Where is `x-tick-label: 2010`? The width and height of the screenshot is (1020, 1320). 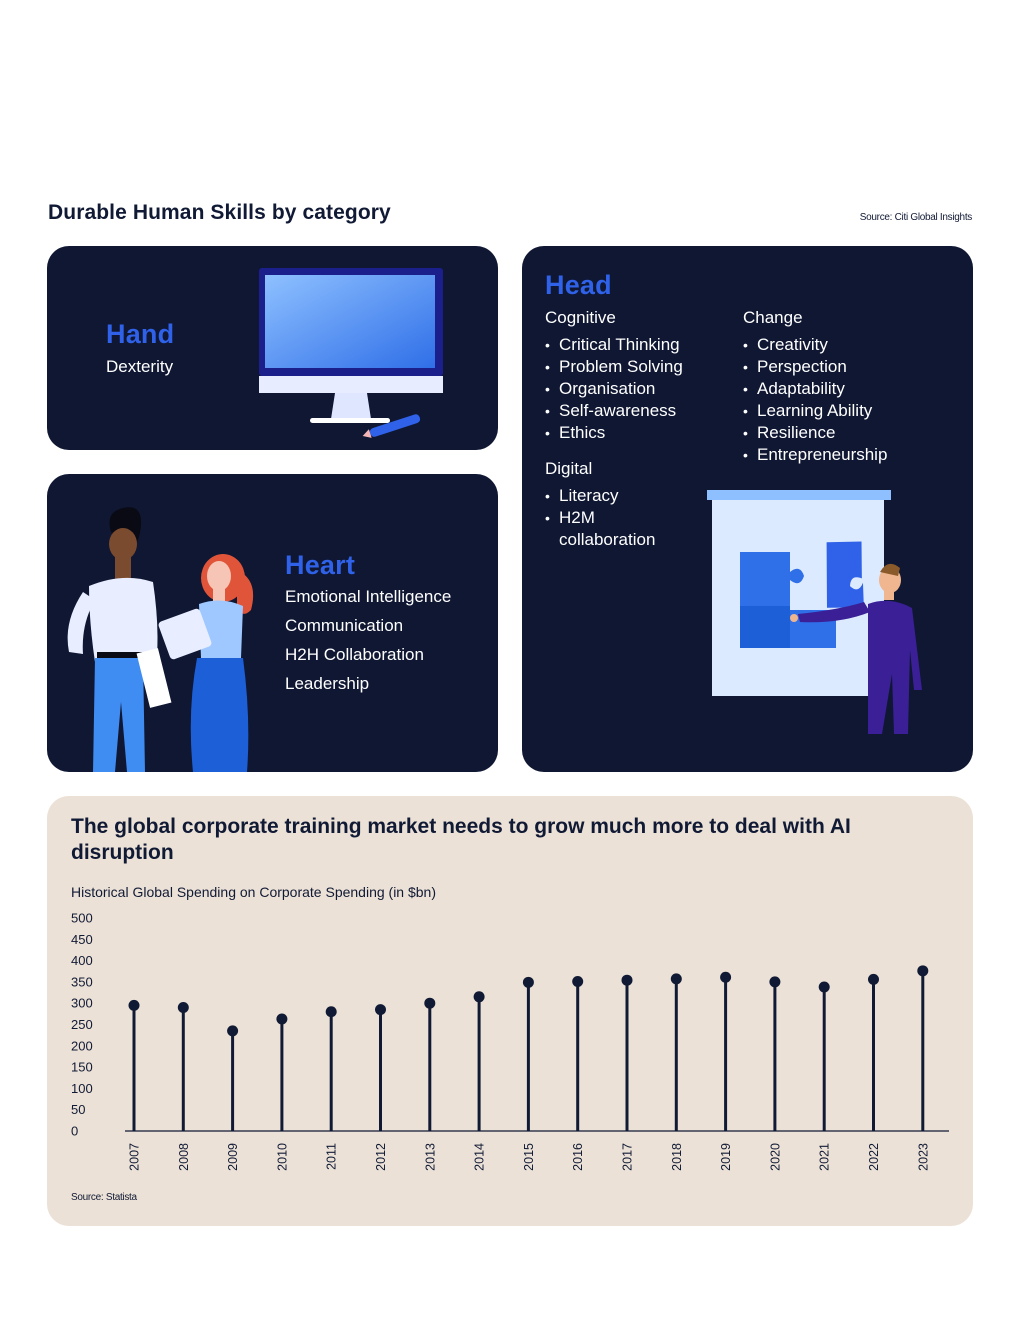 x-tick-label: 2010 is located at coordinates (282, 1157).